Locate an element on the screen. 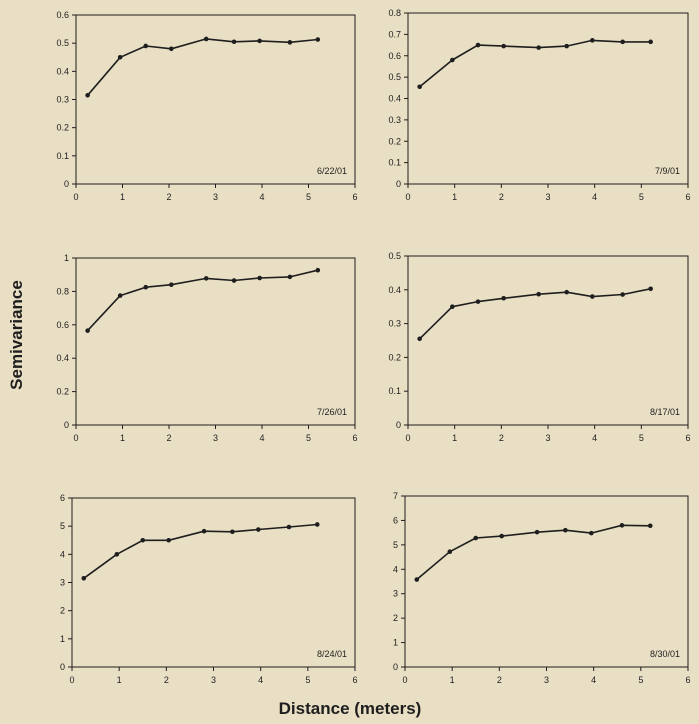 Image resolution: width=699 pixels, height=724 pixels. chart-panel: 0 1 2 3 4 5 6 0 0.2 0.4 0.6 0.8 1 7/26/01 is located at coordinates (206, 348).